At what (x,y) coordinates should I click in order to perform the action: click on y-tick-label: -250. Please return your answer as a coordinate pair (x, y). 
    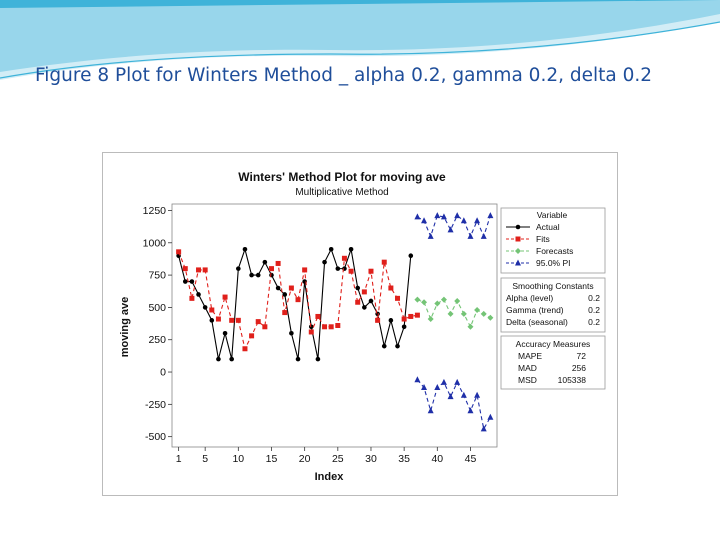
    Looking at the image, I should click on (155, 405).